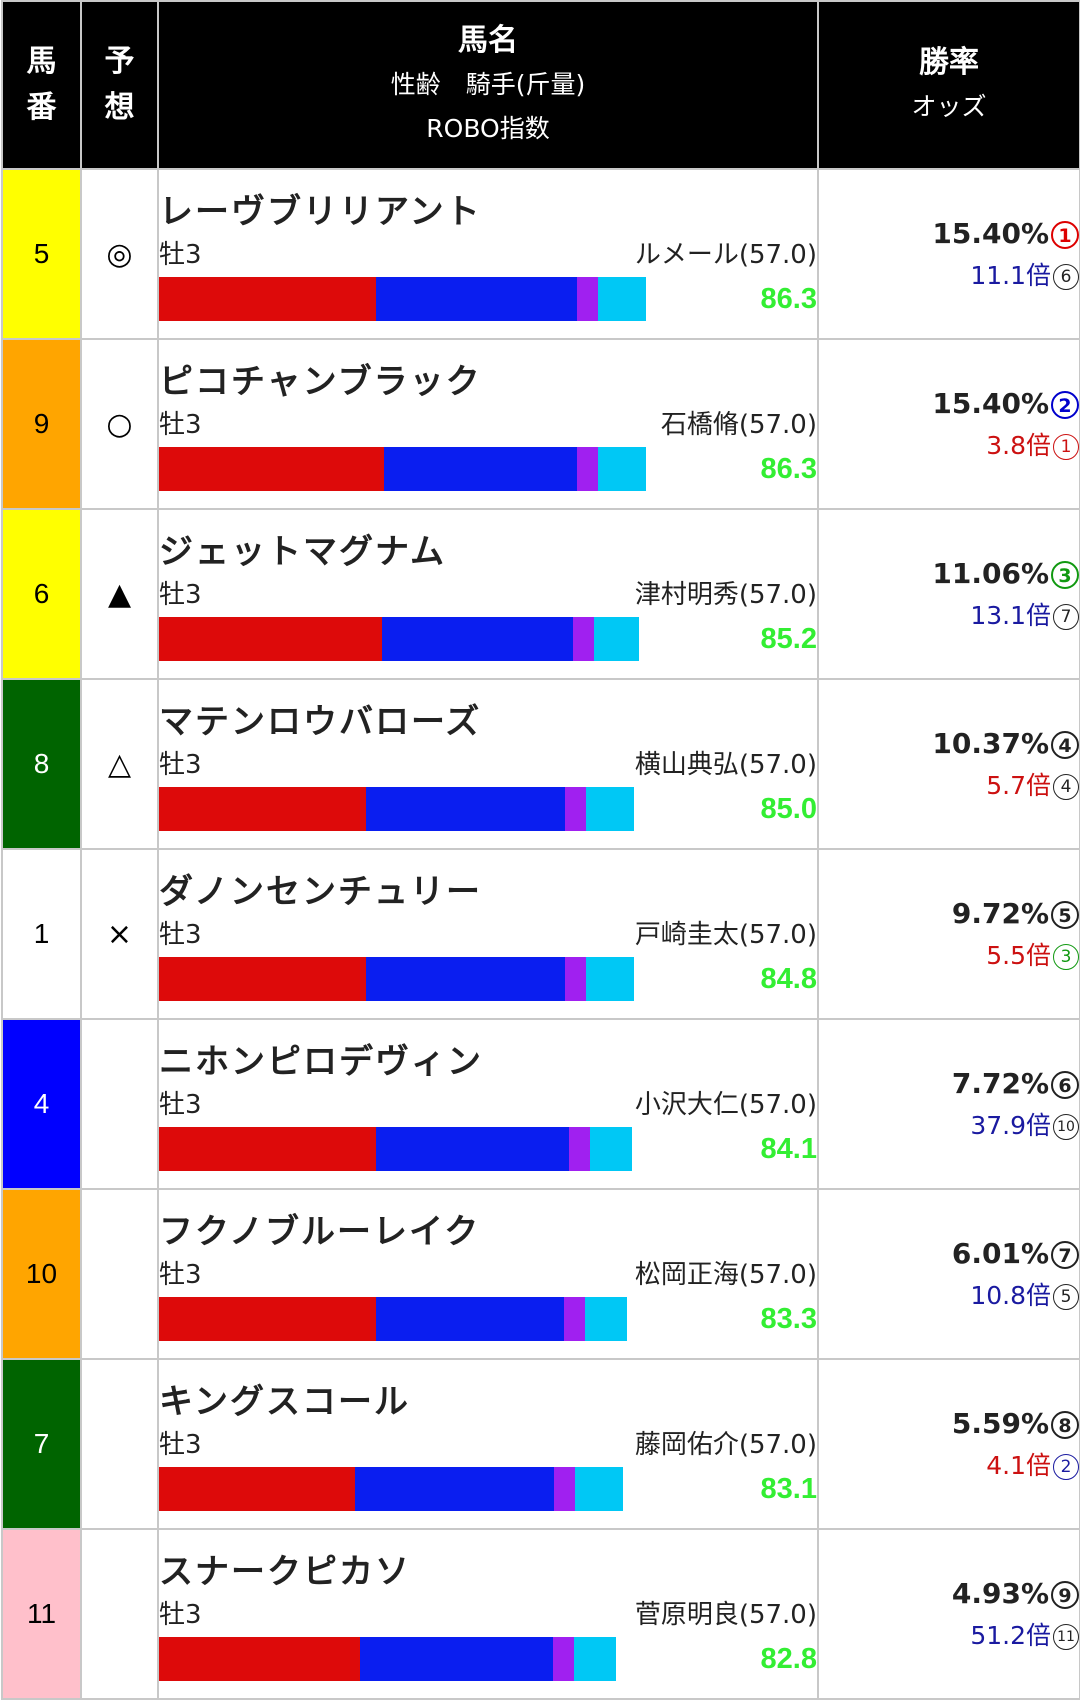 The width and height of the screenshot is (1080, 1703). What do you see at coordinates (119, 61) in the screenshot?
I see `header-prediction-line1: 予` at bounding box center [119, 61].